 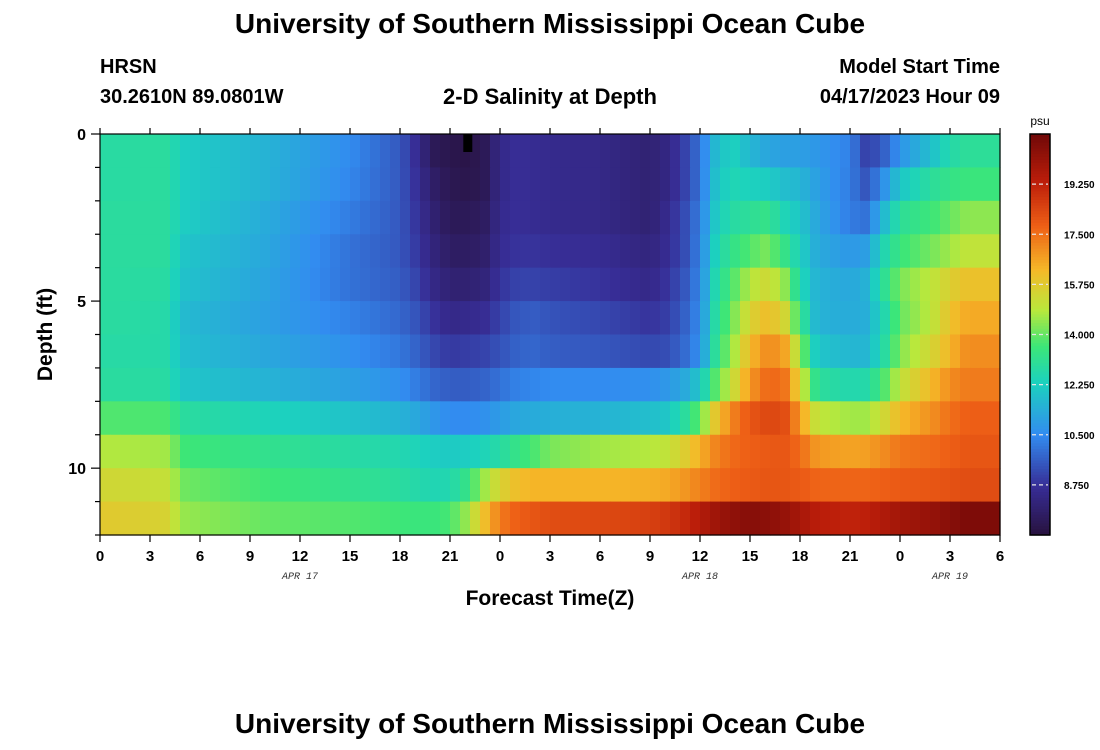 What do you see at coordinates (1079, 235) in the screenshot?
I see `colorbar-tick-label: 17.500` at bounding box center [1079, 235].